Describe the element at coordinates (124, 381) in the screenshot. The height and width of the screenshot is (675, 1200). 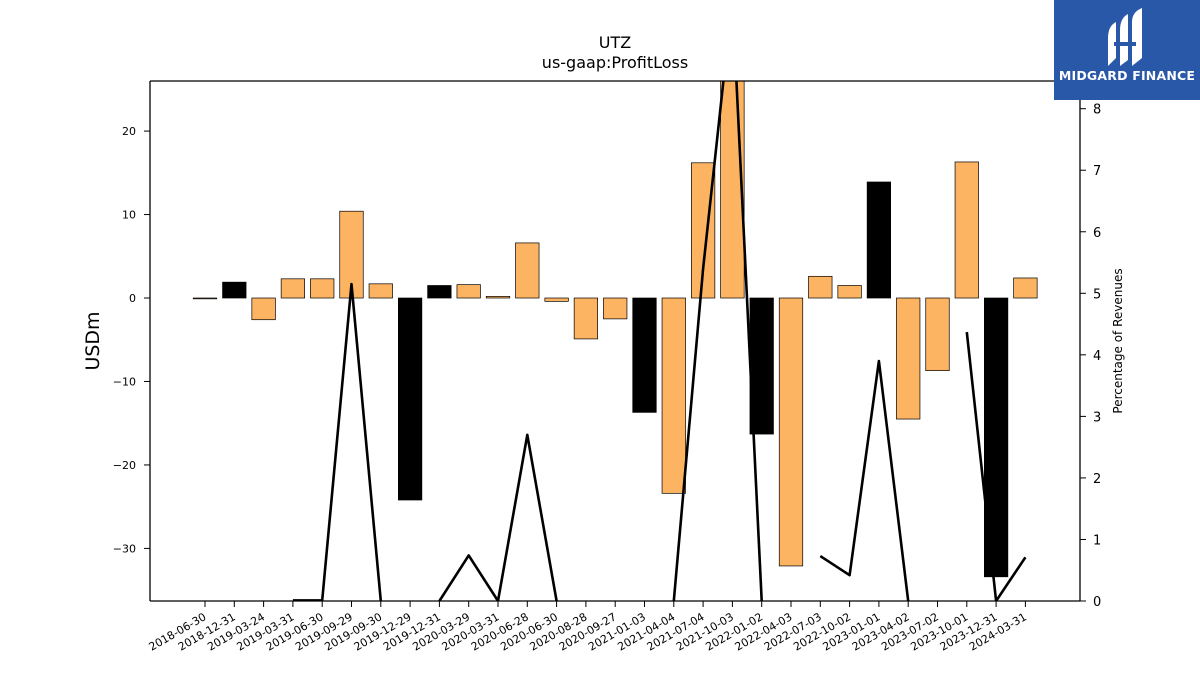
I see `y-tick-label: −10` at that location.